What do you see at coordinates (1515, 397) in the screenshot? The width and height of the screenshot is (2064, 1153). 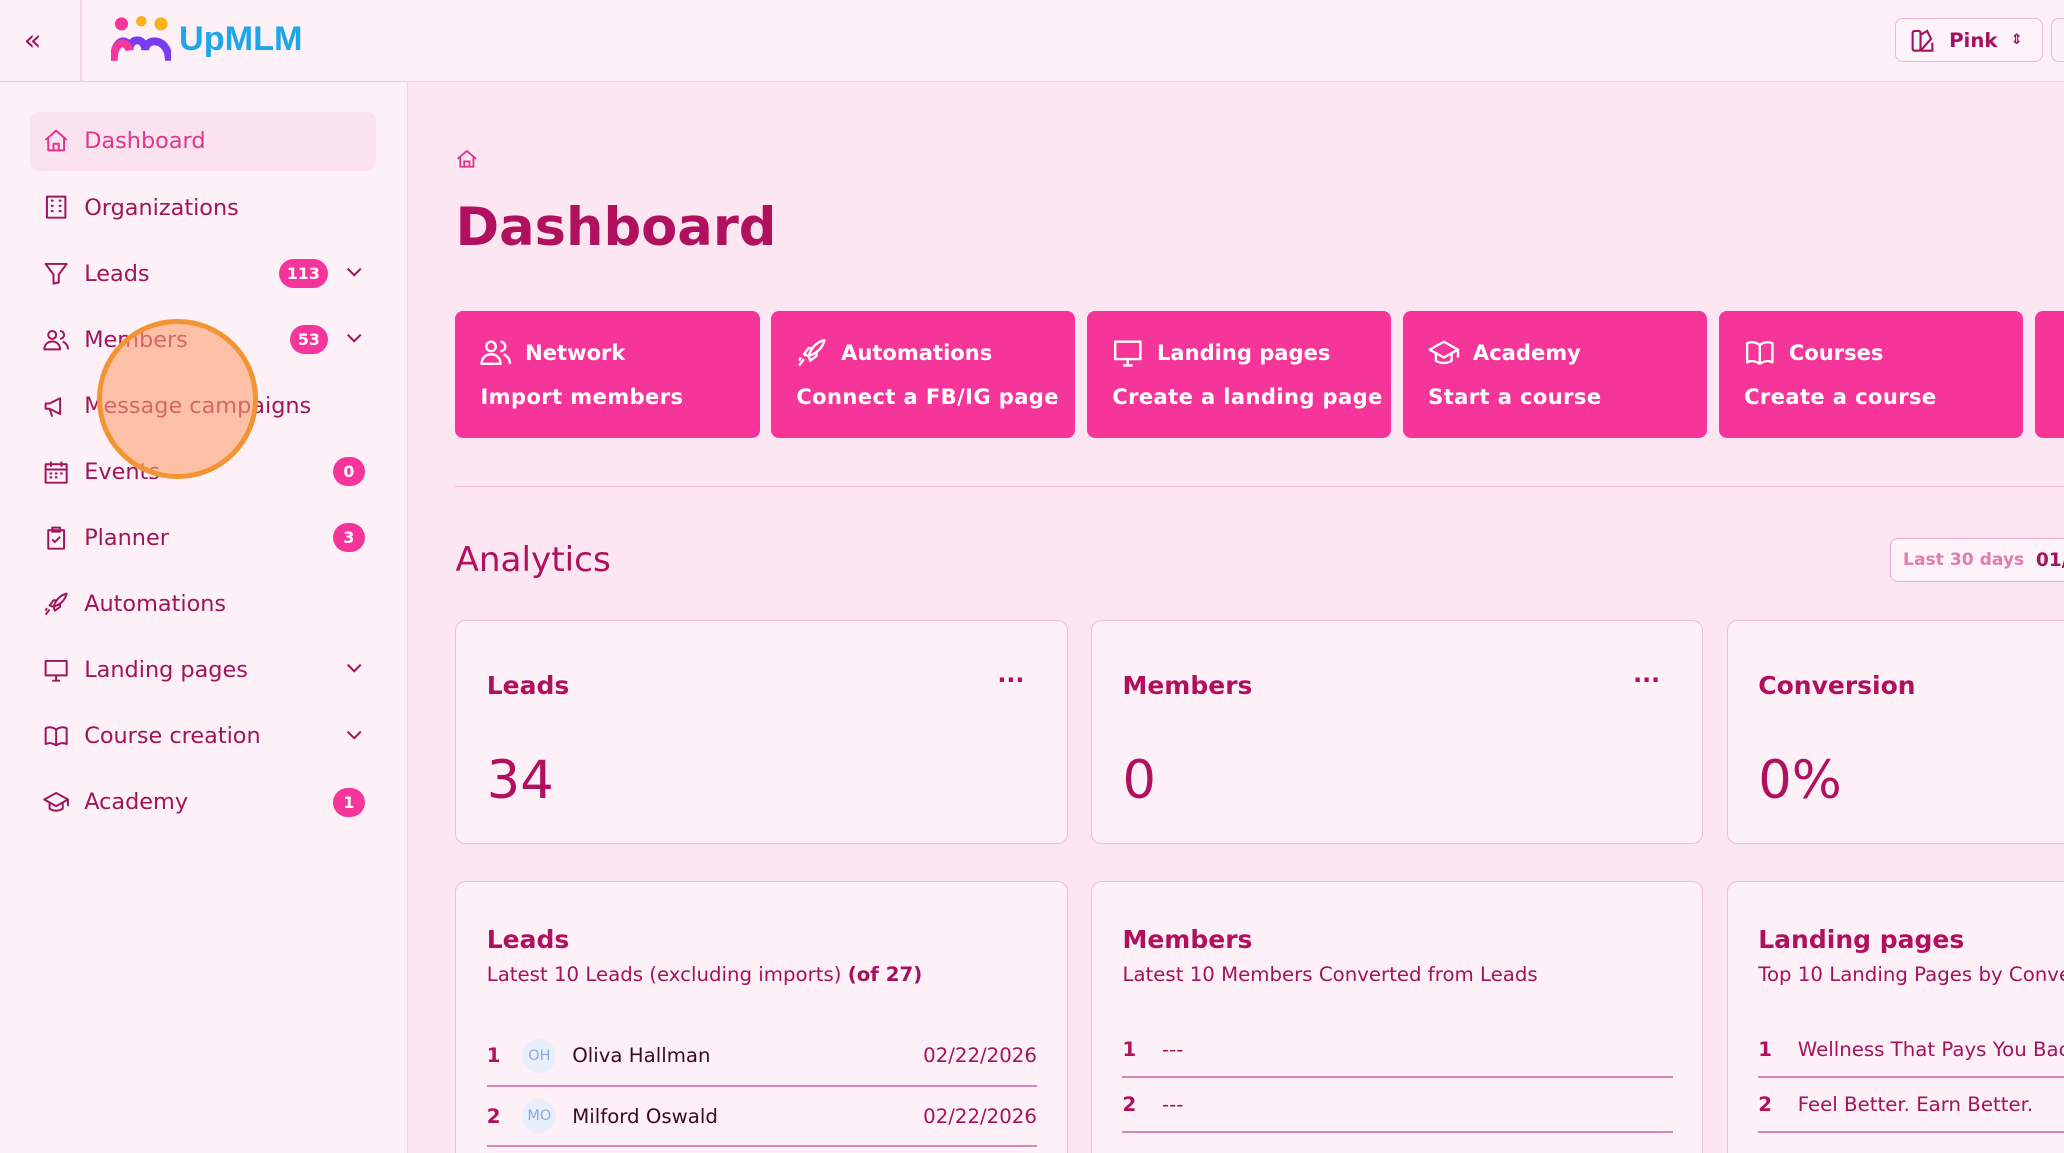 I see `quick-action-label: Start a course` at bounding box center [1515, 397].